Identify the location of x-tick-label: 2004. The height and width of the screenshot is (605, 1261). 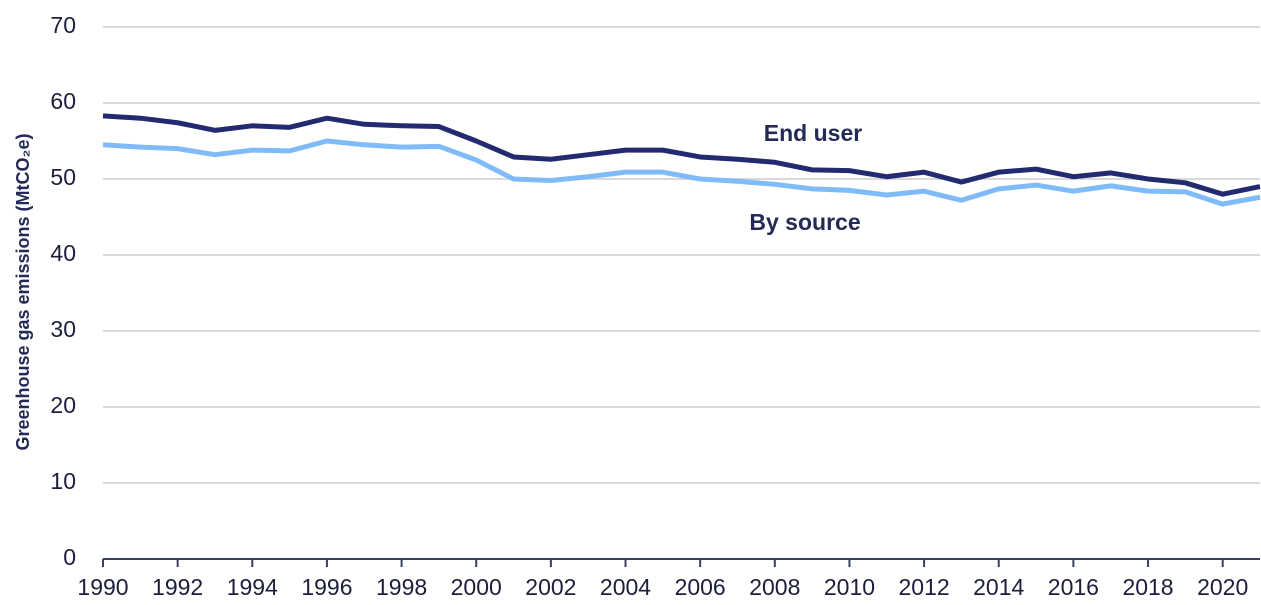
(625, 587).